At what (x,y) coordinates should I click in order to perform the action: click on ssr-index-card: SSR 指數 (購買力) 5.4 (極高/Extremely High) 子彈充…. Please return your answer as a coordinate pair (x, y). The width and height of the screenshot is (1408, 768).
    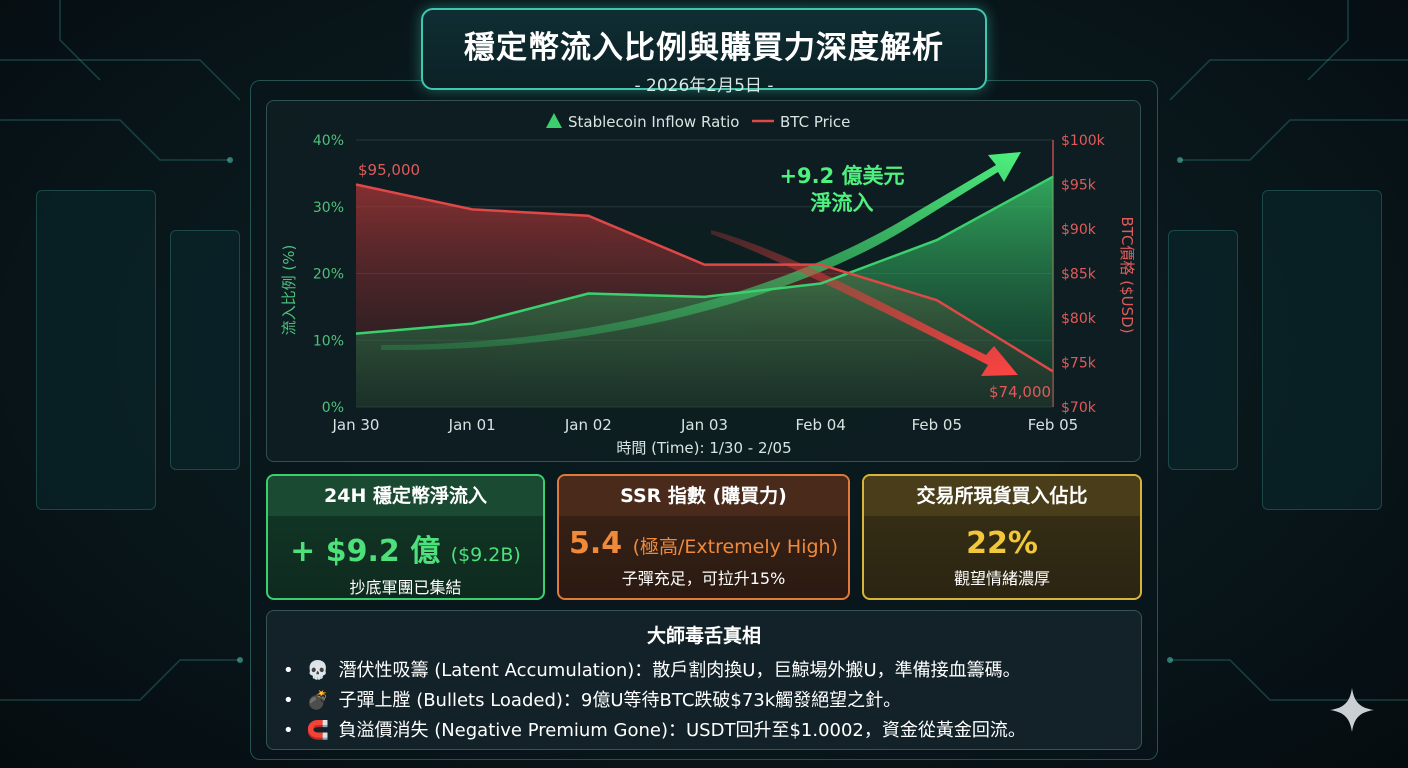
    Looking at the image, I should click on (703, 537).